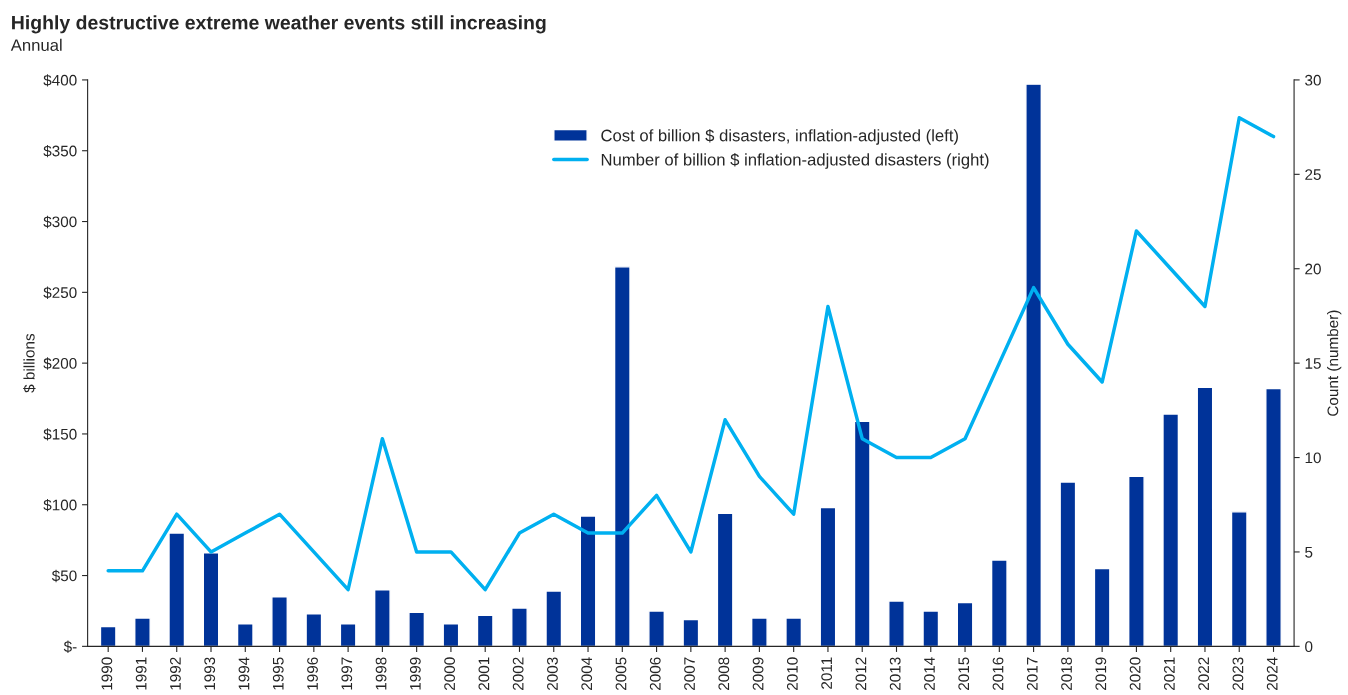 This screenshot has height=695, width=1348. I want to click on x-tick-label: 2020, so click(1135, 673).